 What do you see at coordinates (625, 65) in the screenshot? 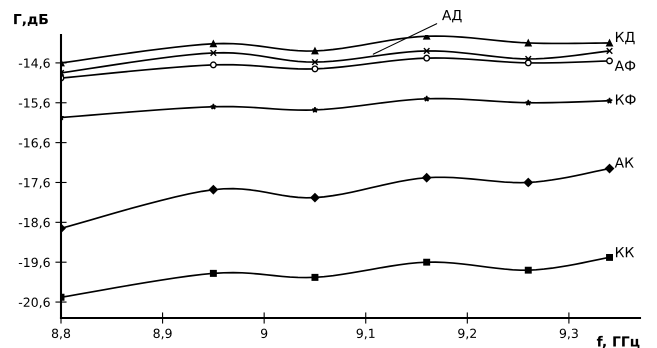
I see `series-label: АФ` at bounding box center [625, 65].